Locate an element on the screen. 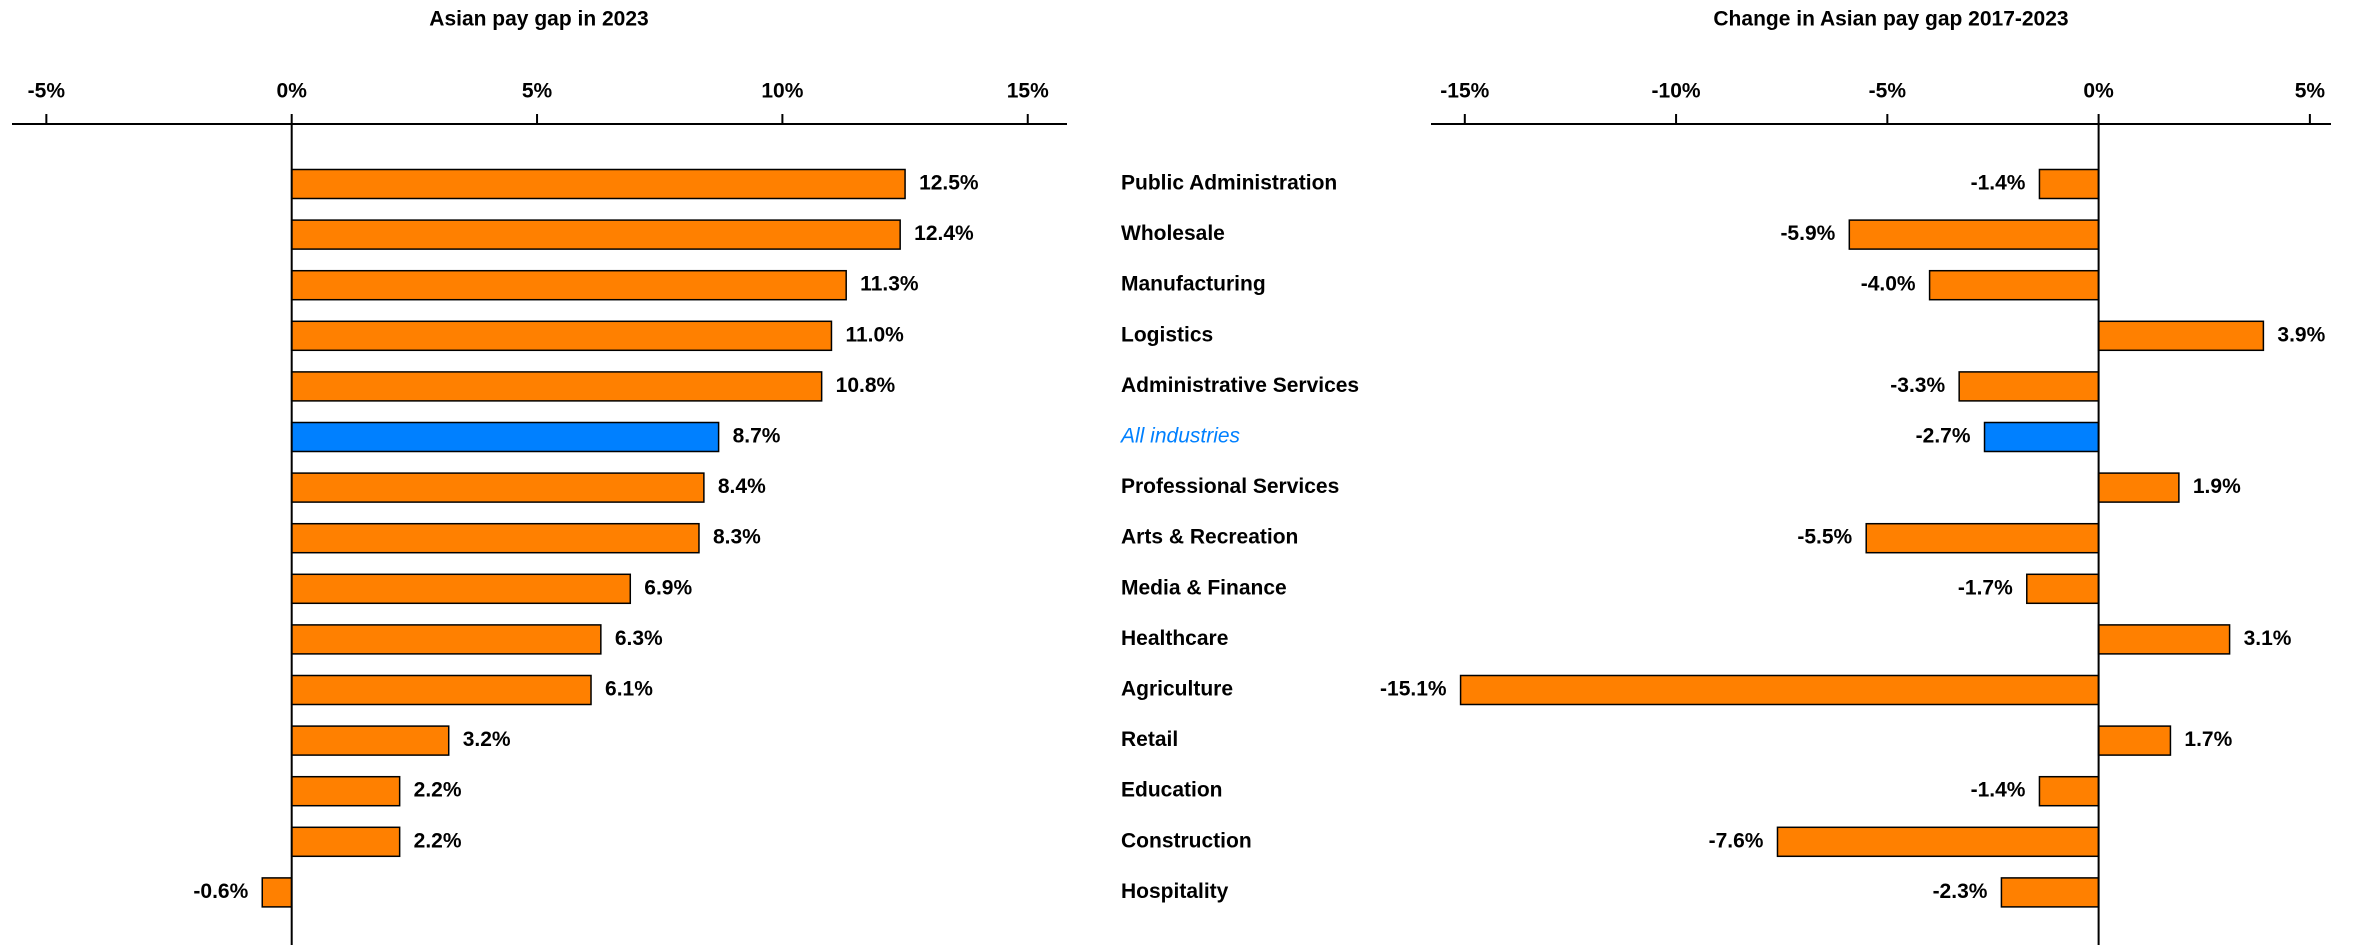  value-label: 3.1% is located at coordinates (2268, 638).